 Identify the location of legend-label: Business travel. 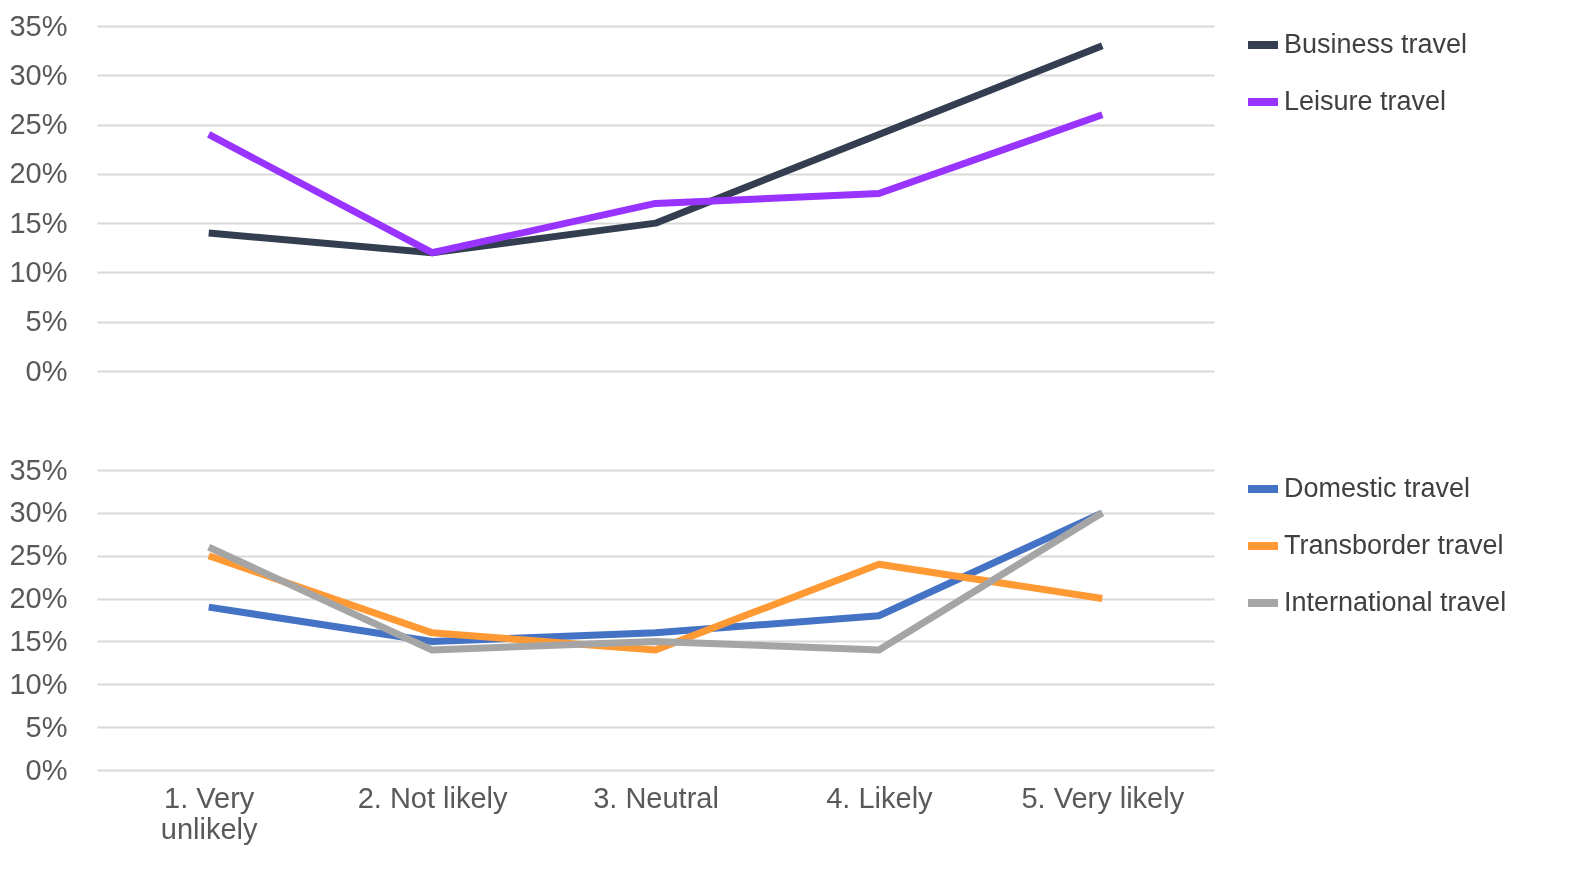
(1376, 44).